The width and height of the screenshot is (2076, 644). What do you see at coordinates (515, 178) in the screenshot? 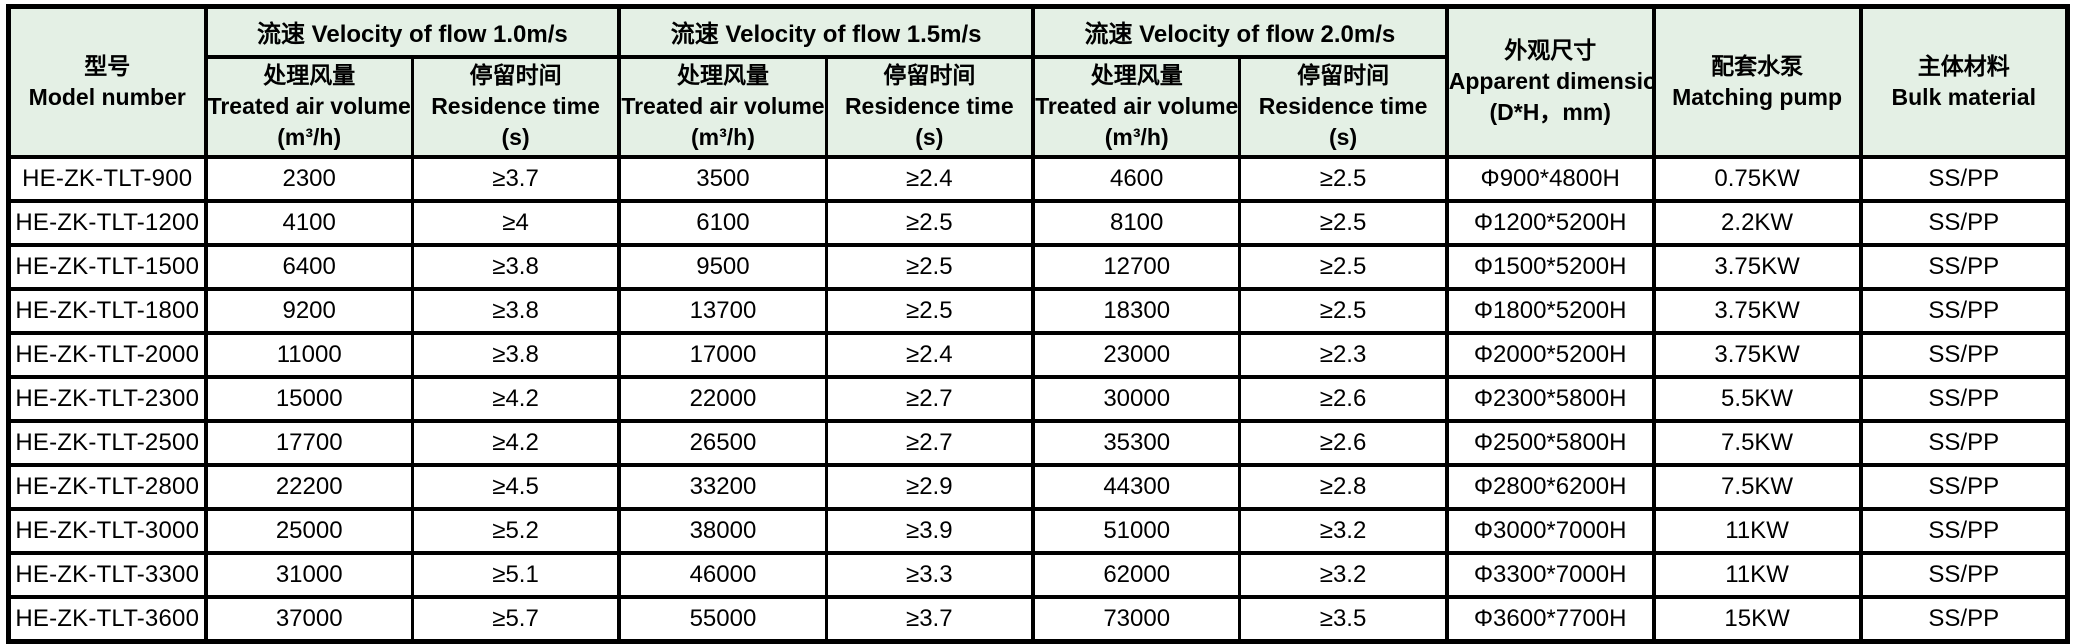
I see `cell-residence-1-0: ≥3.7` at bounding box center [515, 178].